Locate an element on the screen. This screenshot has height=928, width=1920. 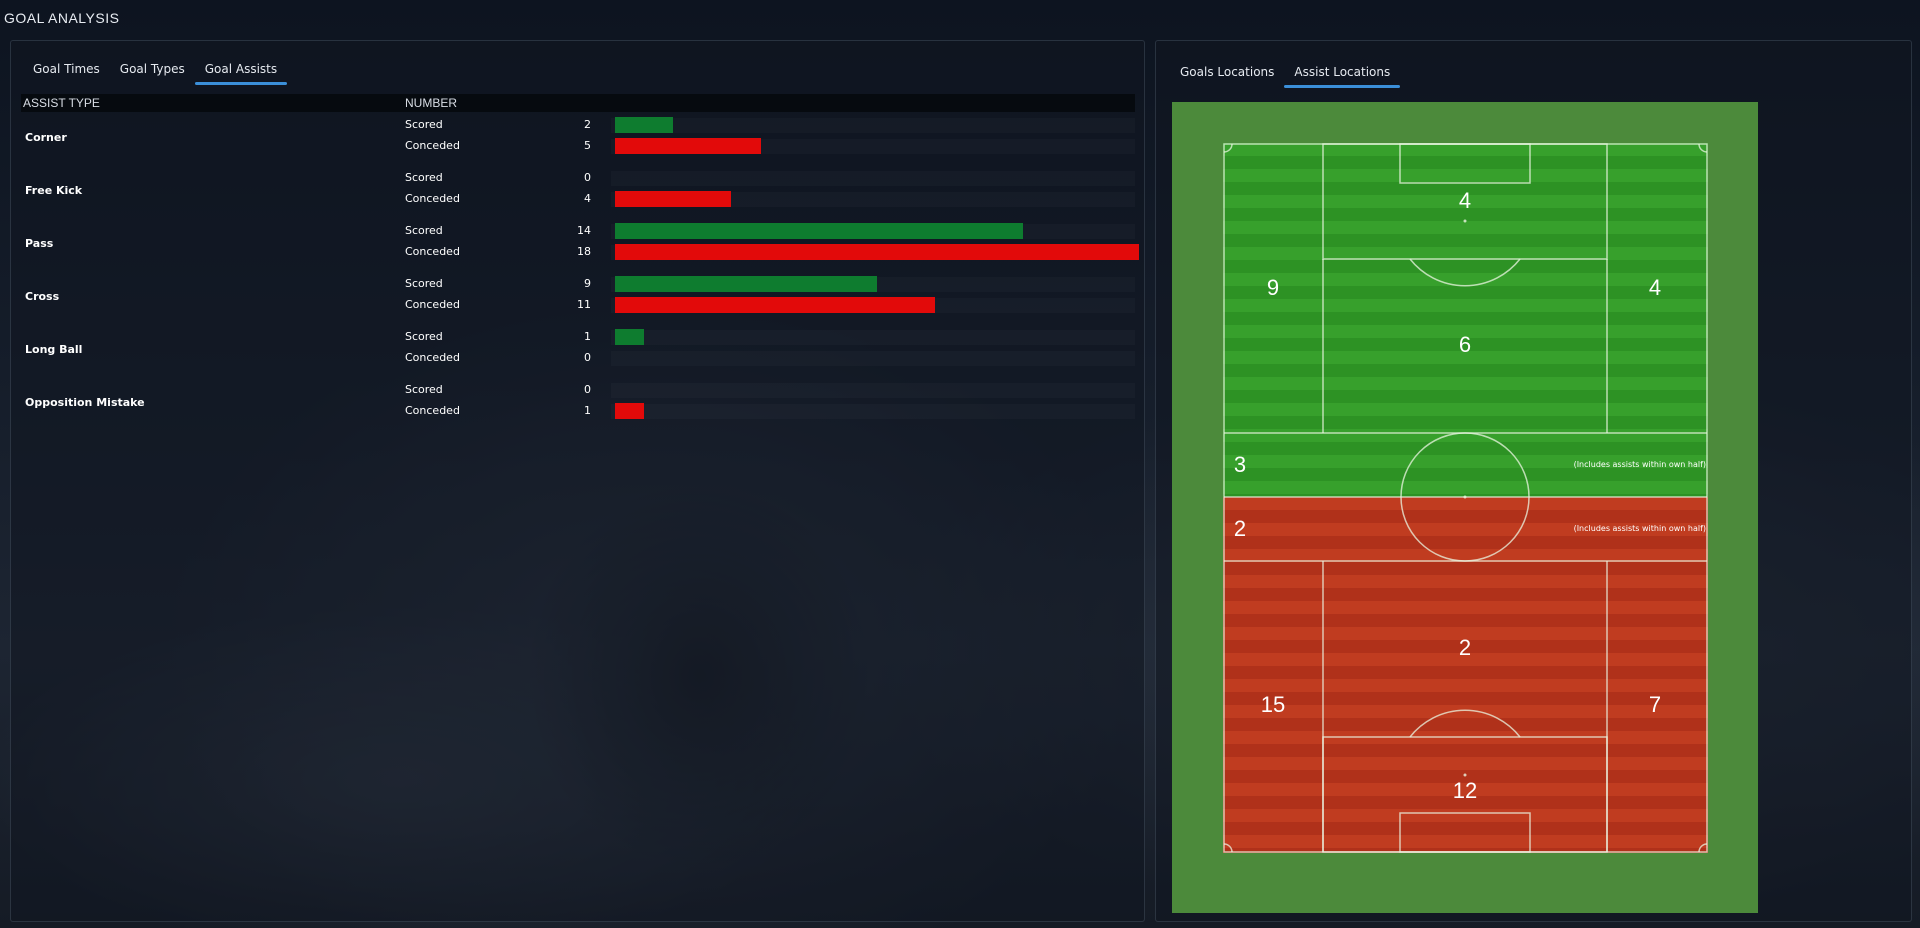
assist-type-label: Opposition Mistake is located at coordinates (85, 402).